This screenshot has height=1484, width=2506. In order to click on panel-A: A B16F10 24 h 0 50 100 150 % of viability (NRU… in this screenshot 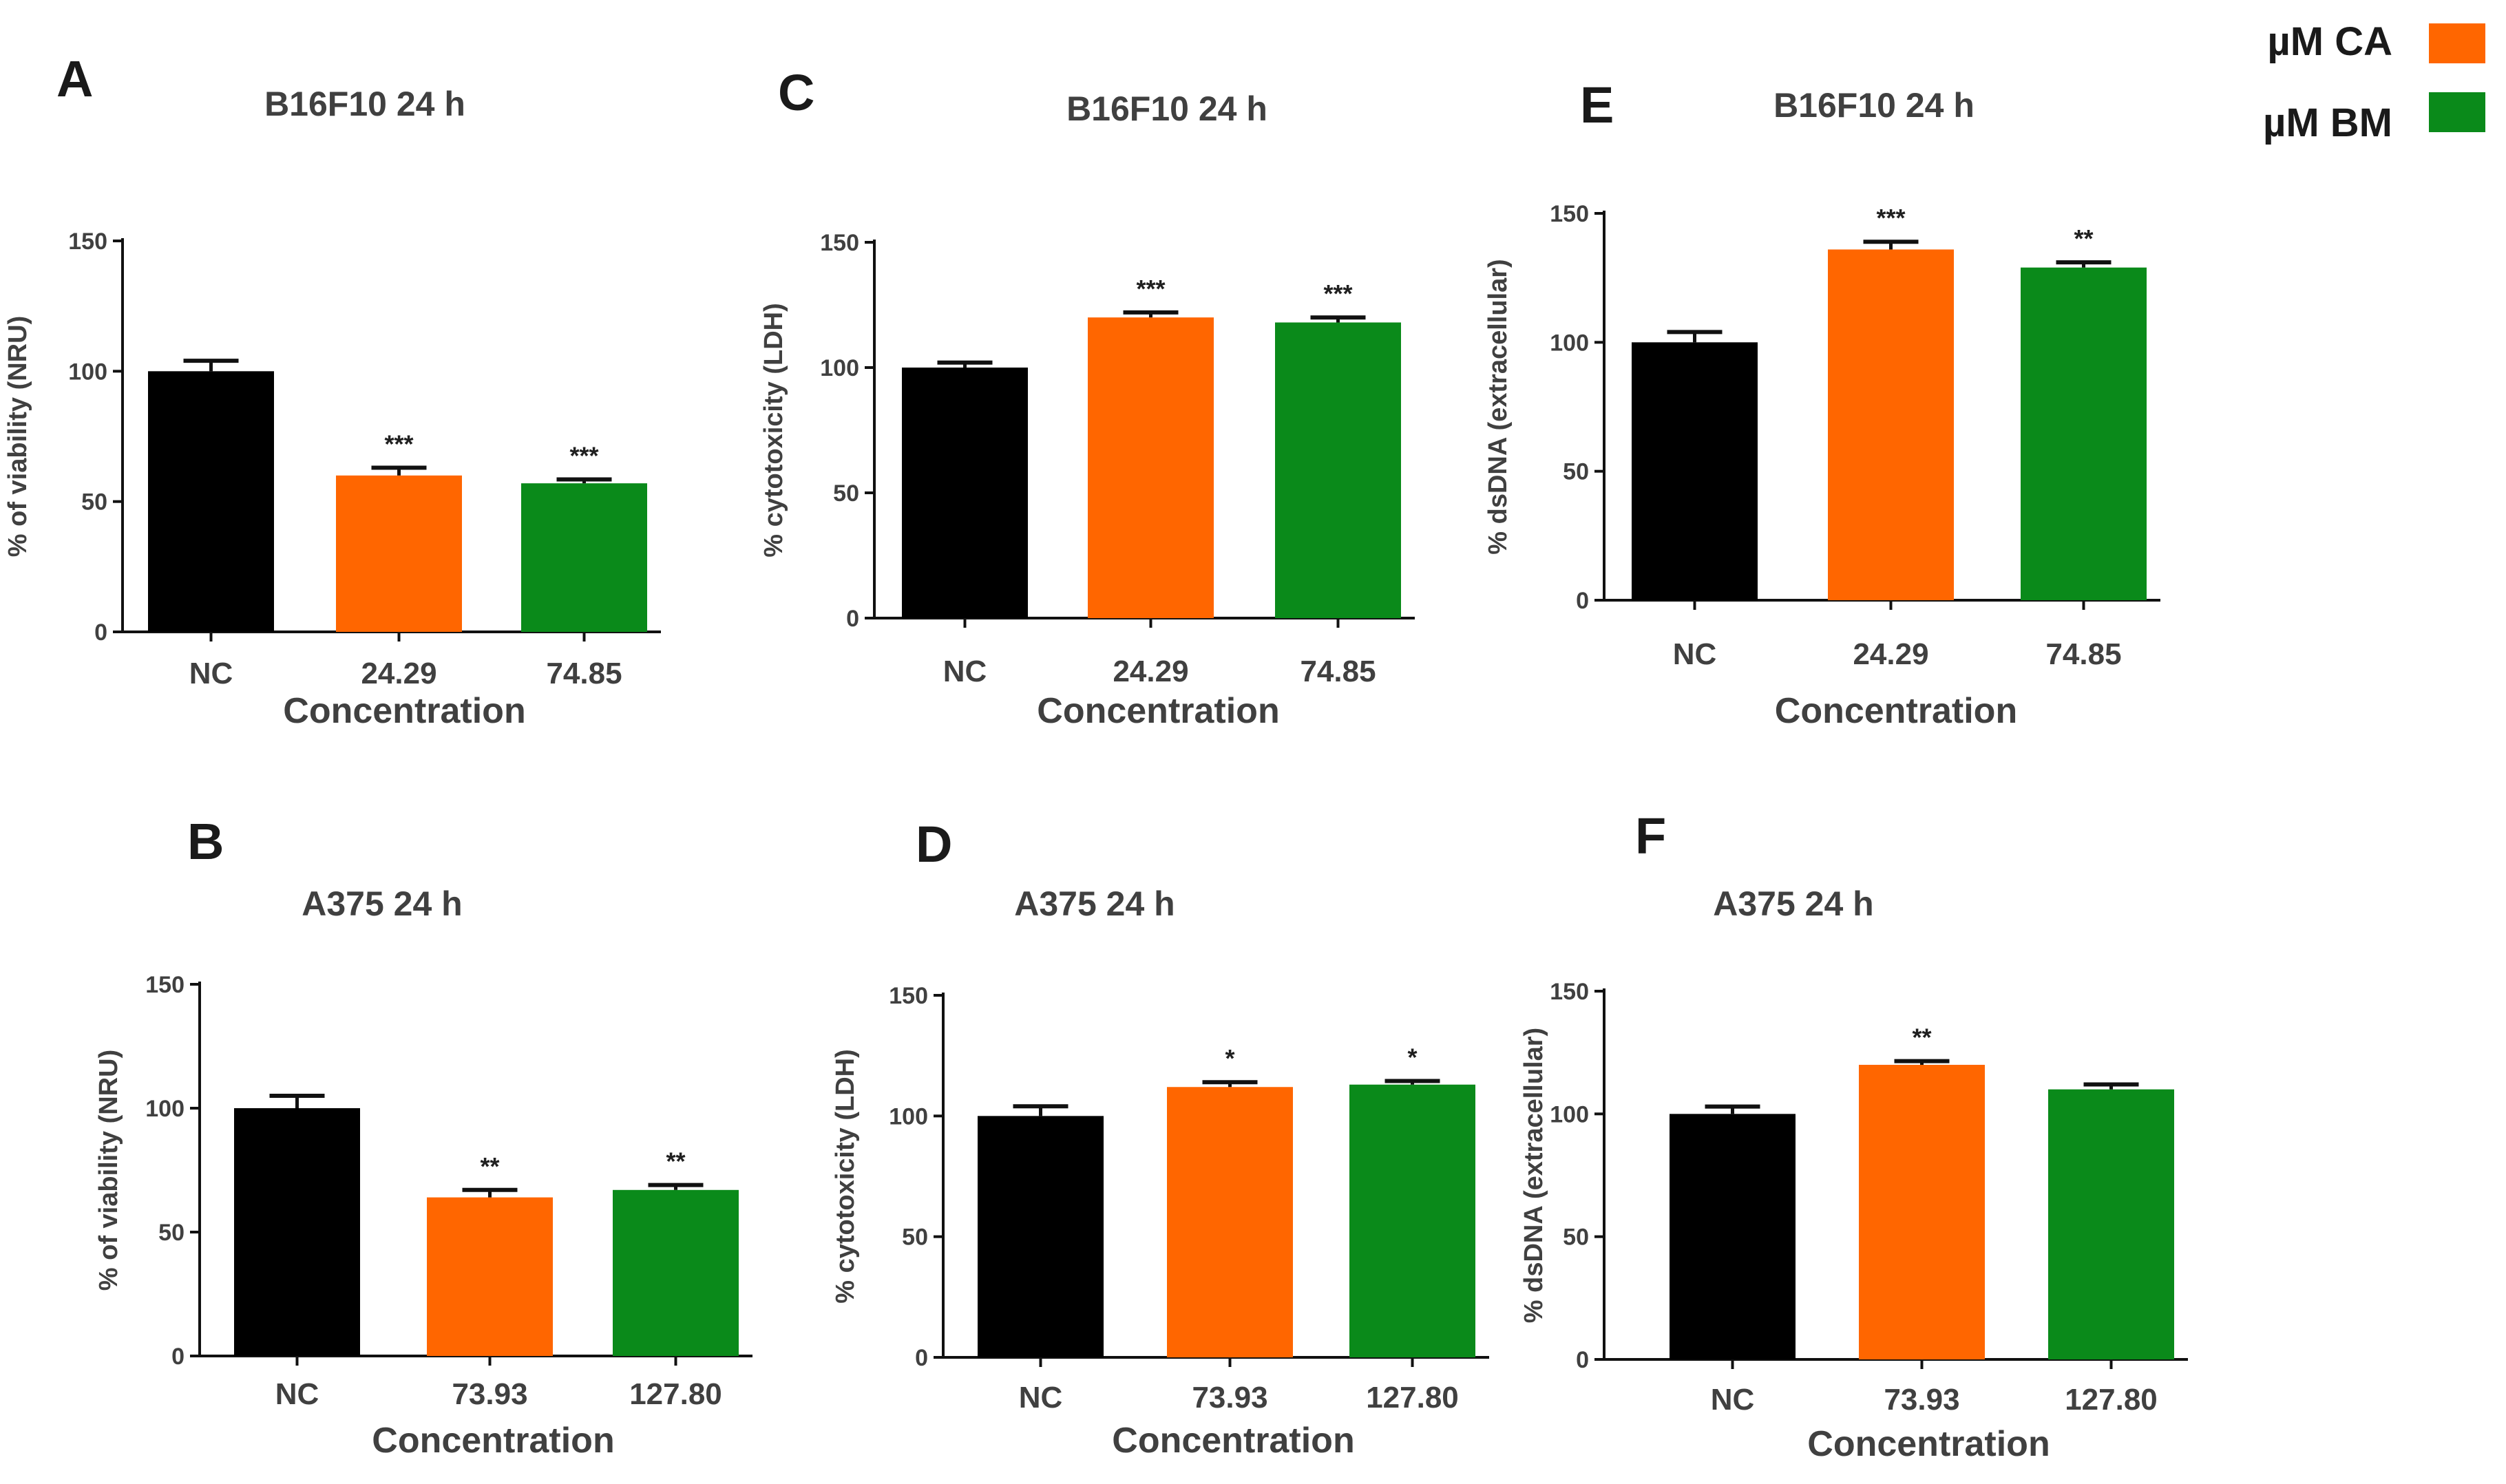, I will do `click(332, 390)`.